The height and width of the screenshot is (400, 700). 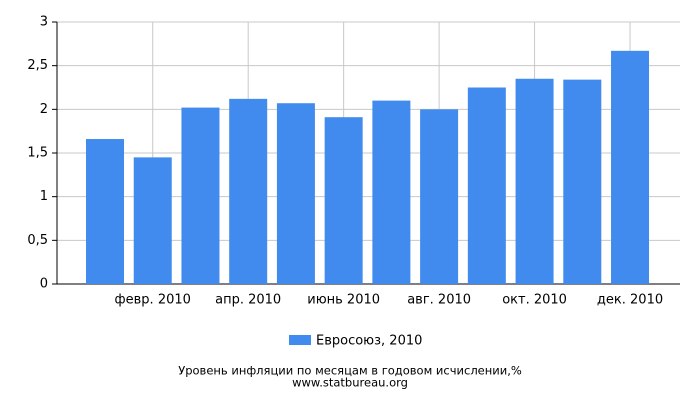 I want to click on y-tick-label: 0,5, so click(x=37, y=240).